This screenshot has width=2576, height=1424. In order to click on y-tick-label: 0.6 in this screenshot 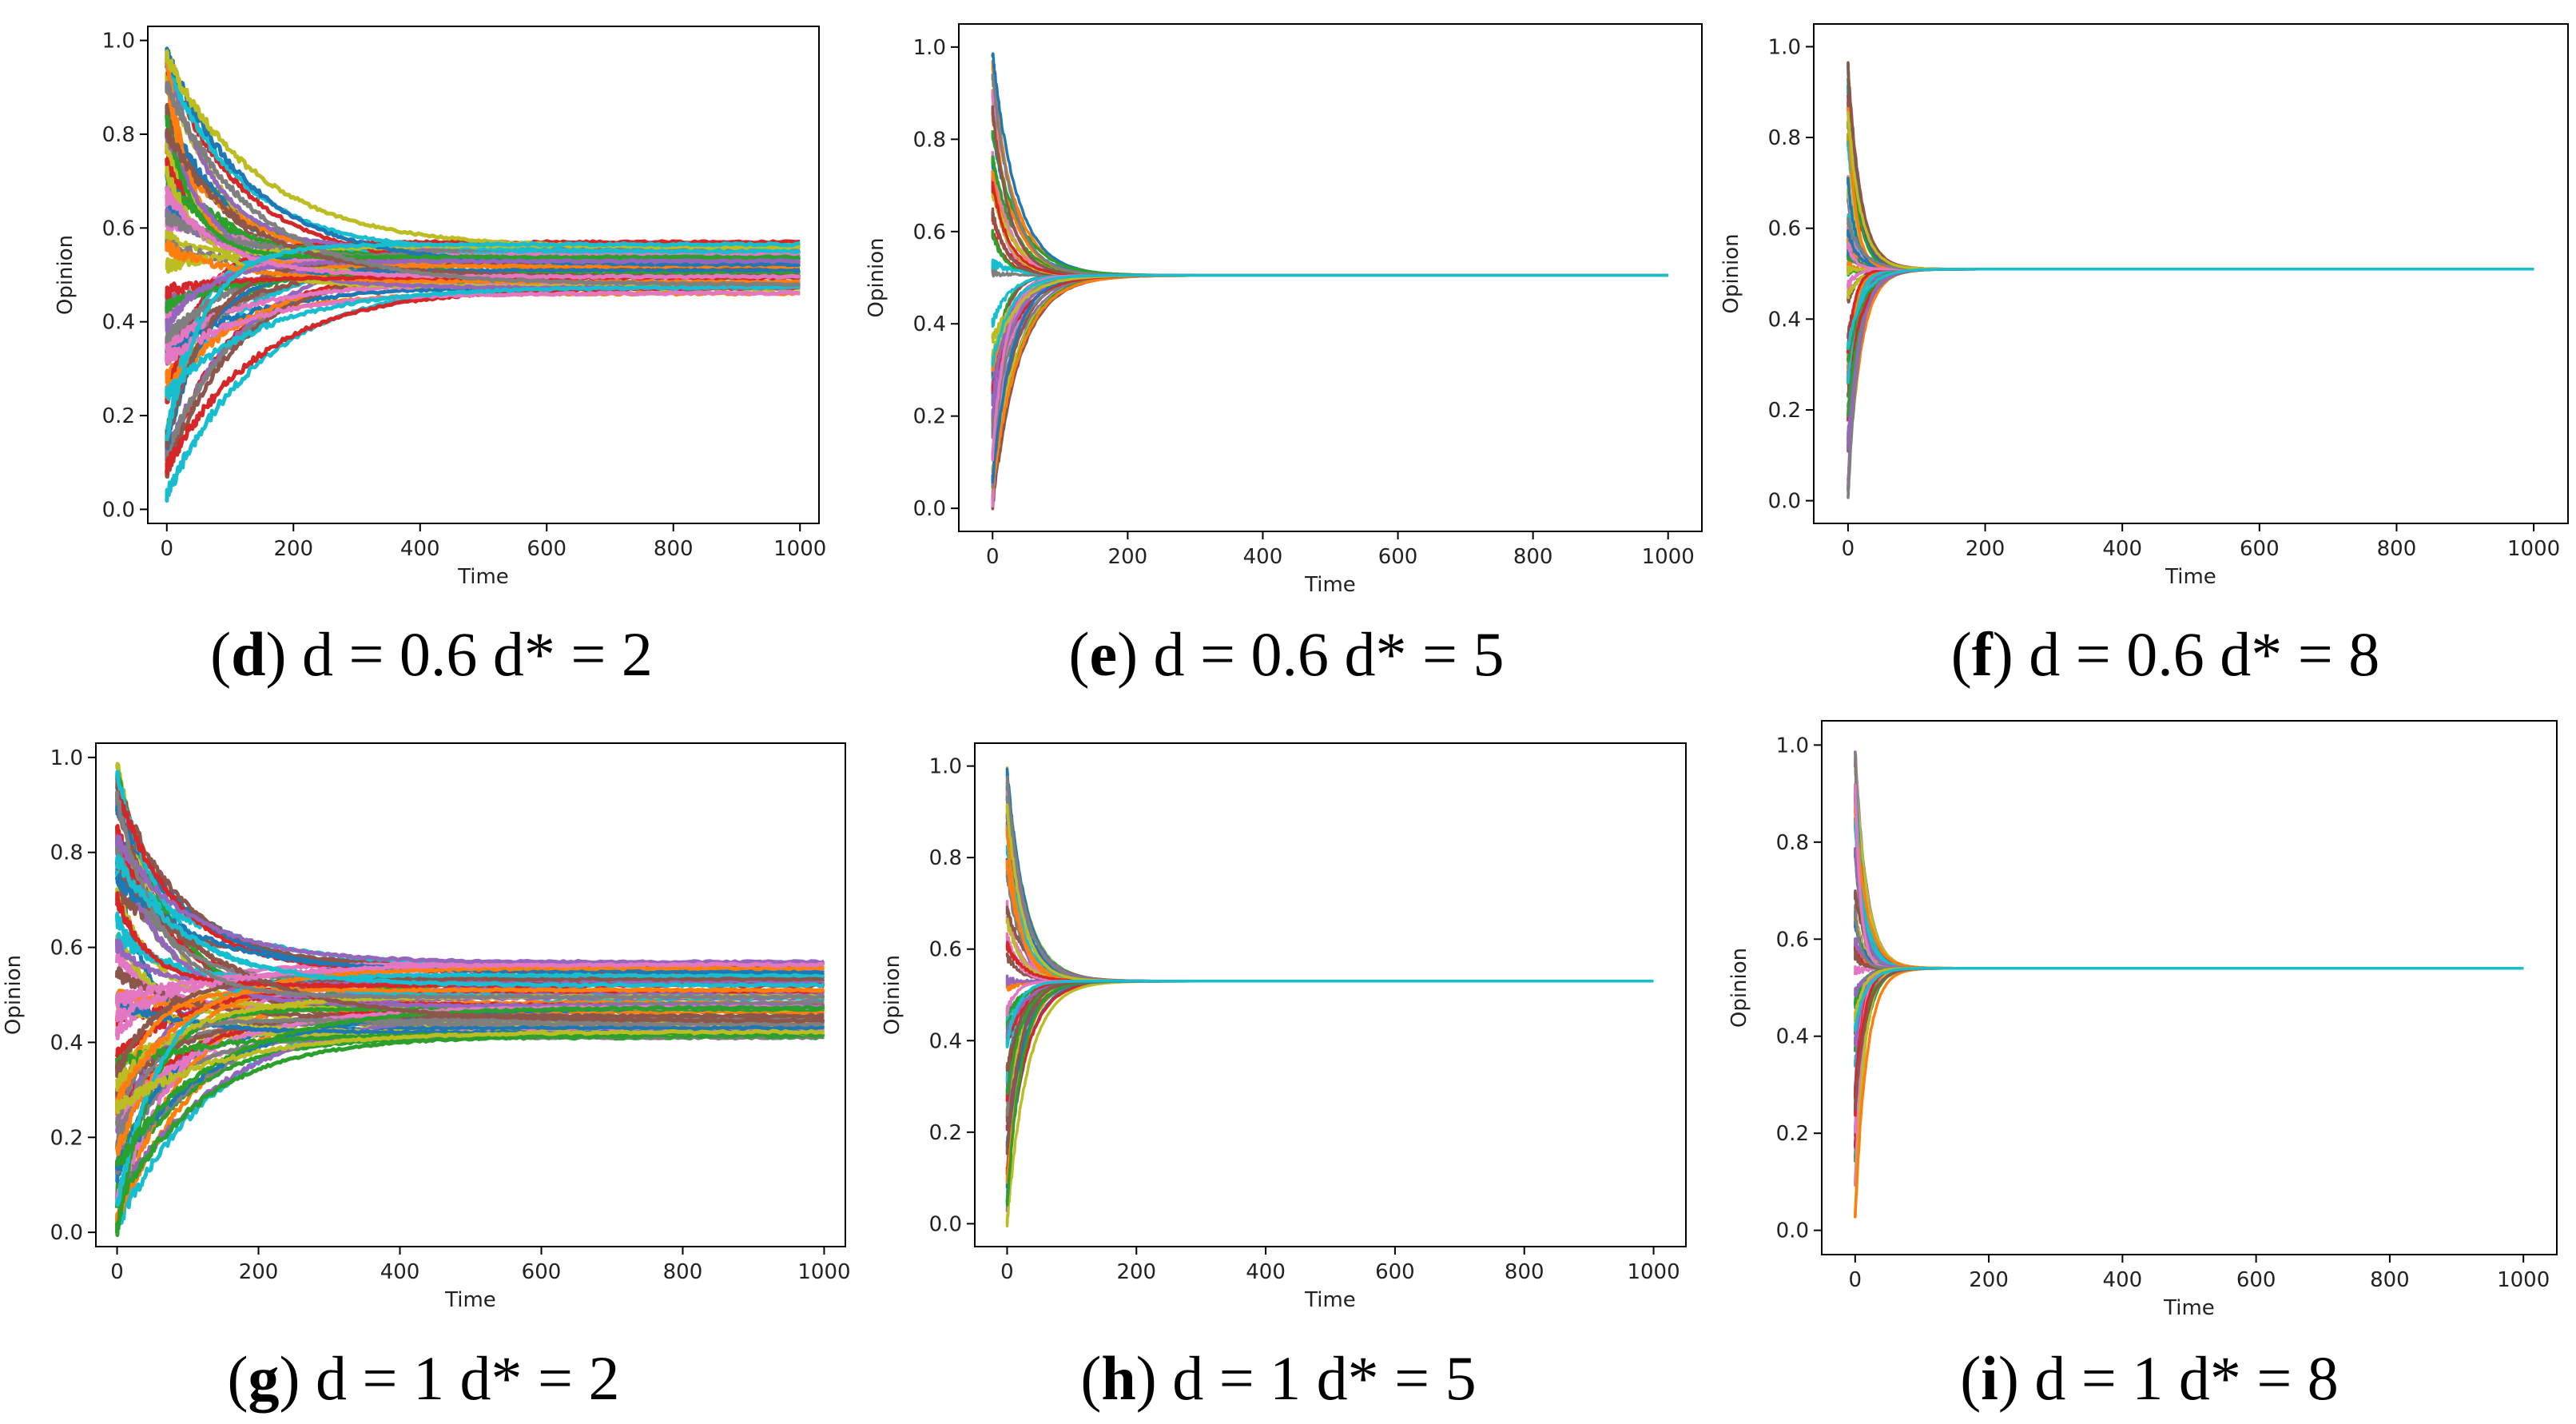, I will do `click(1792, 940)`.